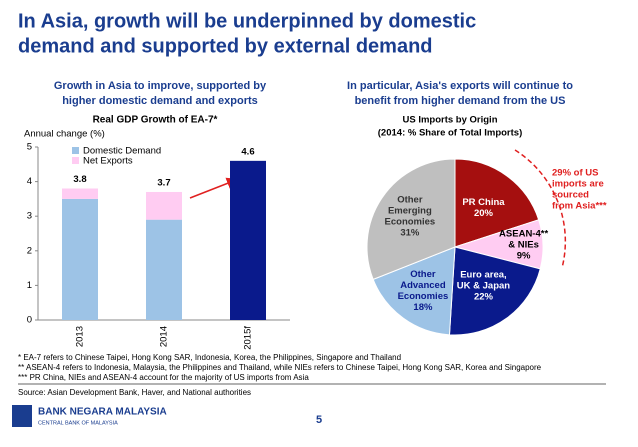 The image size is (638, 447). What do you see at coordinates (225, 46) in the screenshot?
I see `title: demand and supported by external demand` at bounding box center [225, 46].